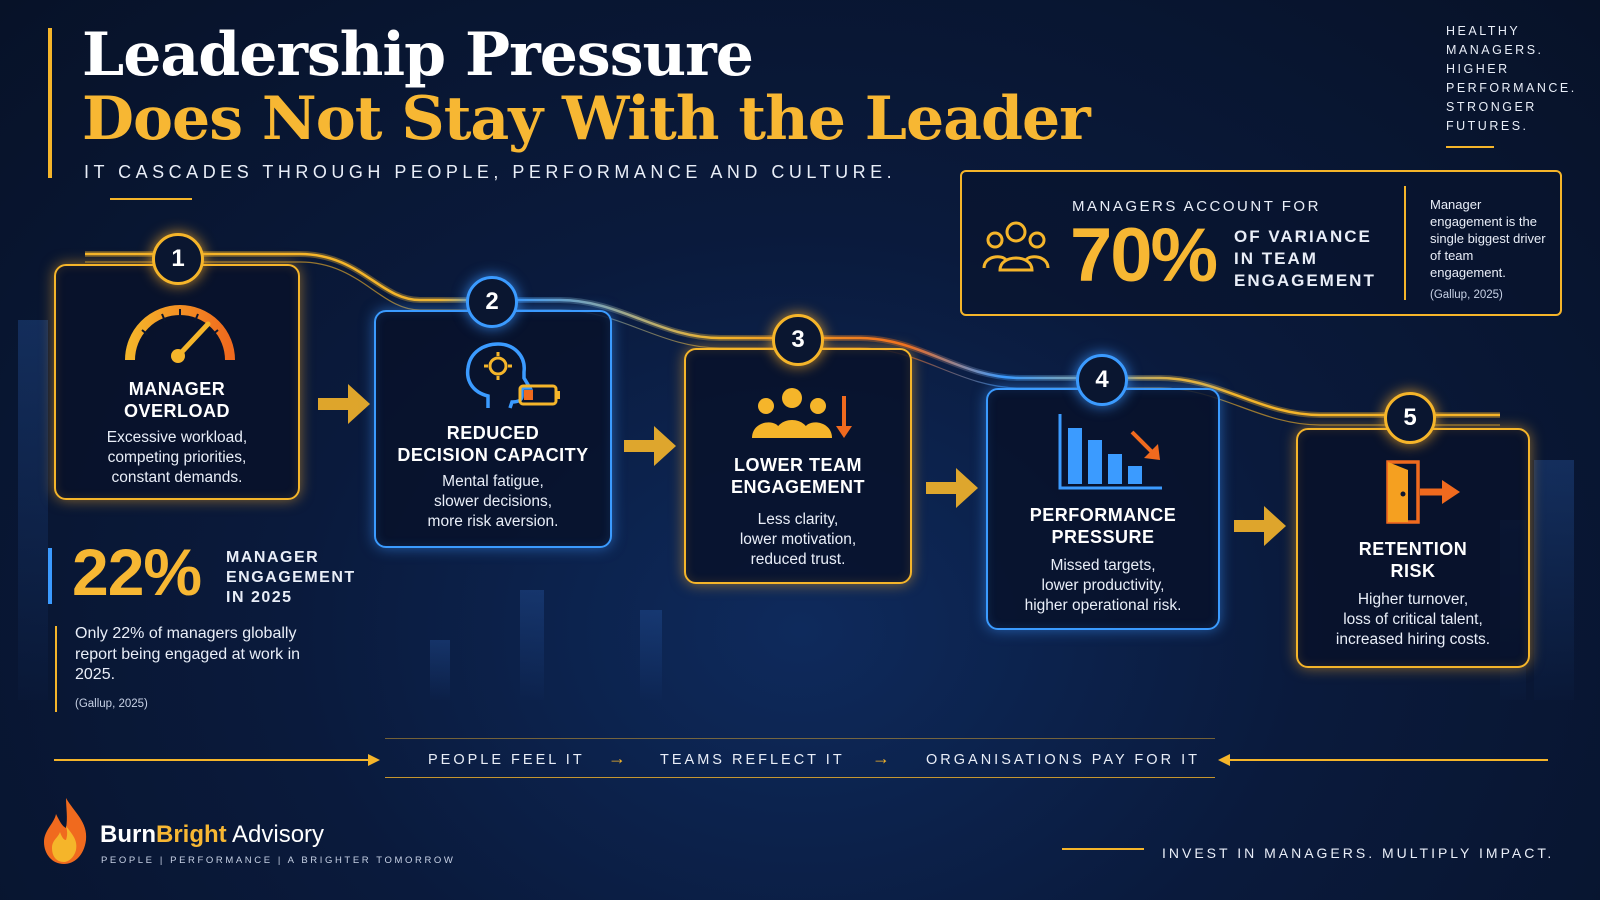  Describe the element at coordinates (798, 476) in the screenshot. I see `step-title: LOWER TEAM ENGAGEMENT` at that location.